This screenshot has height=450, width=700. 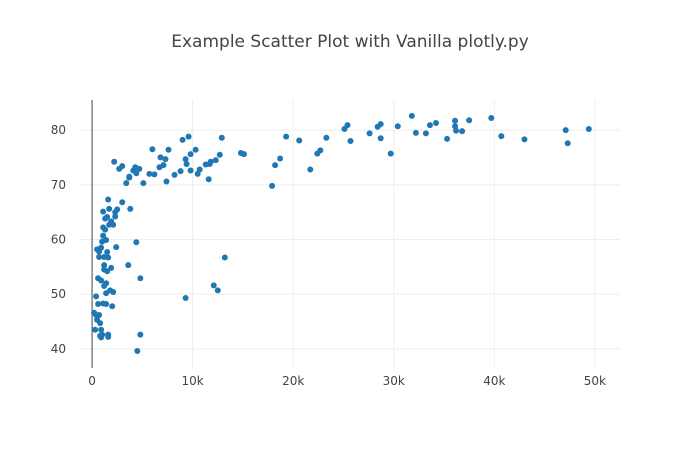 I want to click on x-tick-label: 10k, so click(x=193, y=381).